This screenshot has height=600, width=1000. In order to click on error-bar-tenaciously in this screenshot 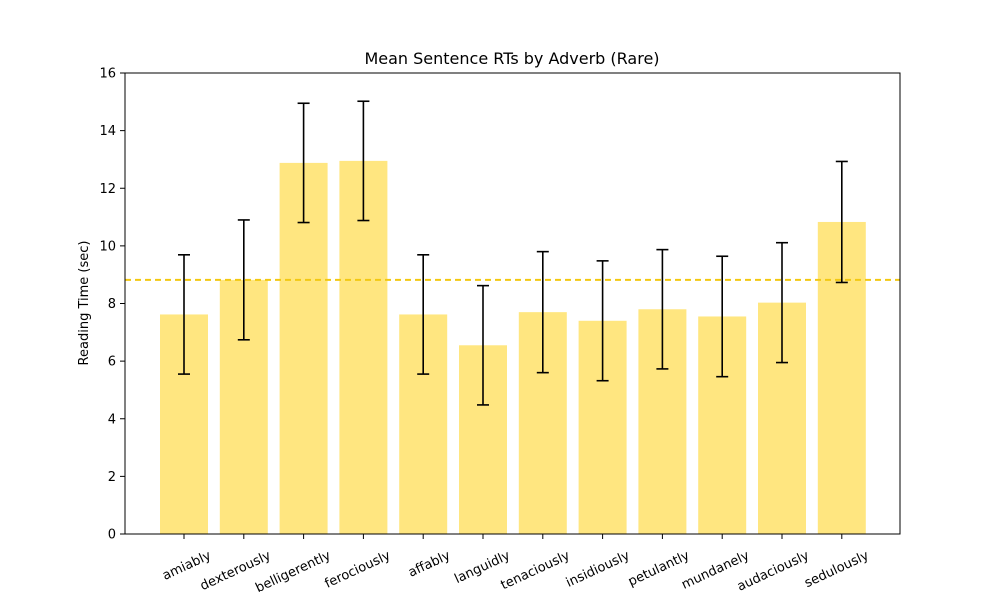, I will do `click(542, 312)`.